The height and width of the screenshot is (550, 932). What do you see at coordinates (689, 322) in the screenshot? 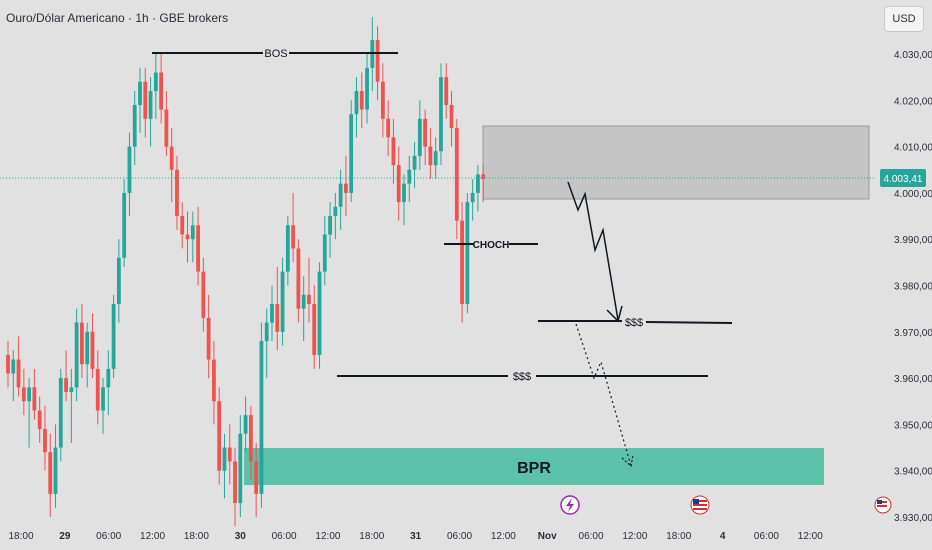
I see `liquidity-line-upper` at bounding box center [689, 322].